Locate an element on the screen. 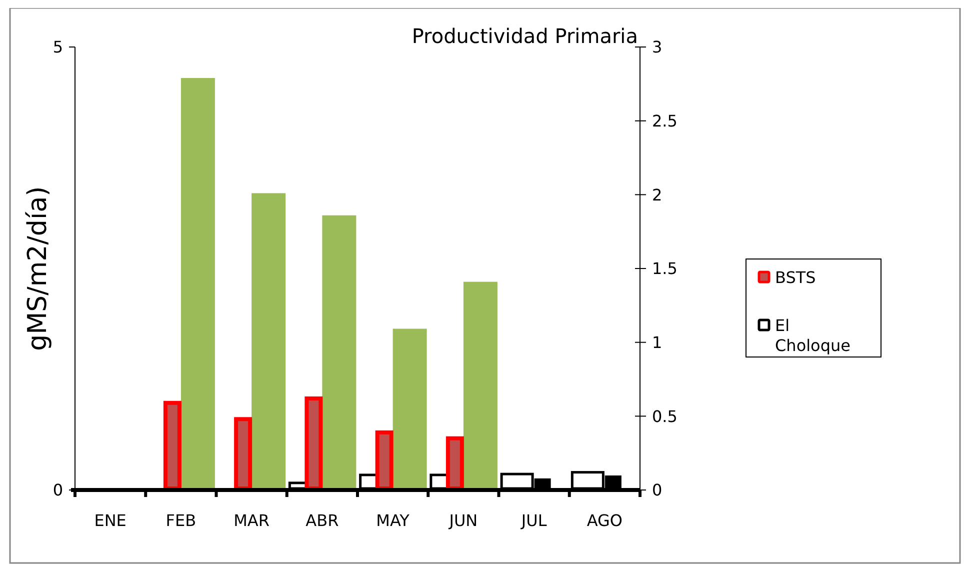 Image resolution: width=970 pixels, height=573 pixels. x-tick-label: JUL is located at coordinates (533, 520).